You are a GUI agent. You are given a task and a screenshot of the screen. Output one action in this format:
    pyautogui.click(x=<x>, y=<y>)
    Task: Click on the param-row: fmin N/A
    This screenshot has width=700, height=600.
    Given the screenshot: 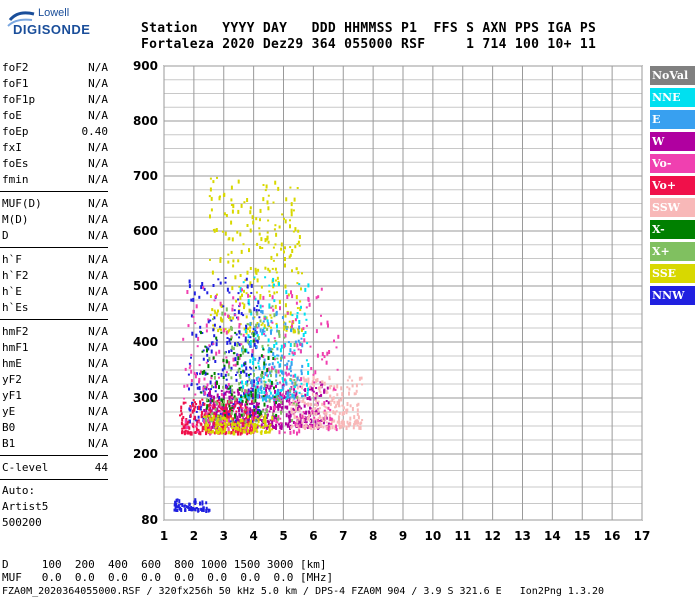 What is the action you would take?
    pyautogui.click(x=56, y=180)
    